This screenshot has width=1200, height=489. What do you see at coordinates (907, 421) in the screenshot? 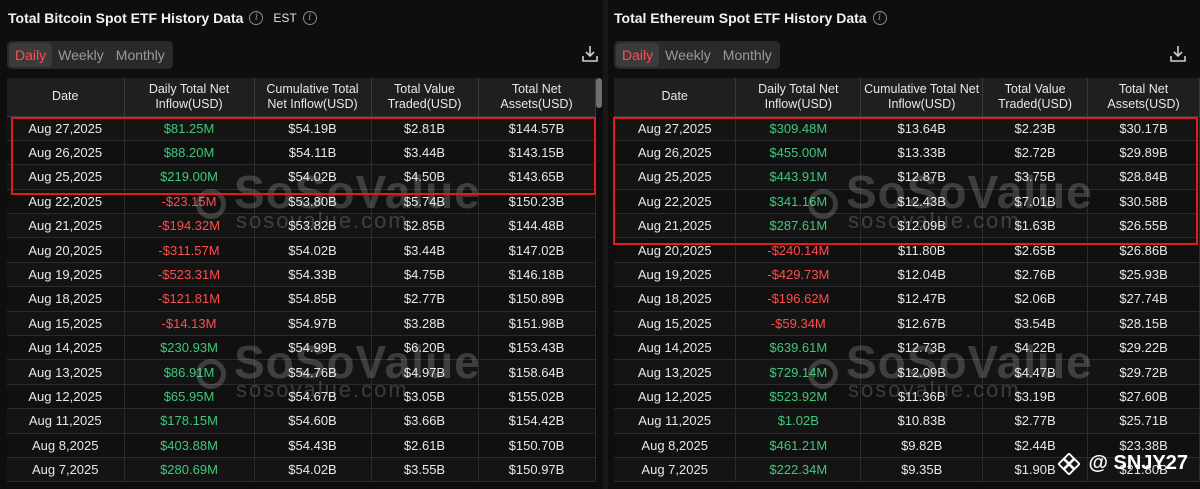
I see `table-row: Aug 11,2025 $1.02B $10.83B $2.77B $25.71B` at bounding box center [907, 421].